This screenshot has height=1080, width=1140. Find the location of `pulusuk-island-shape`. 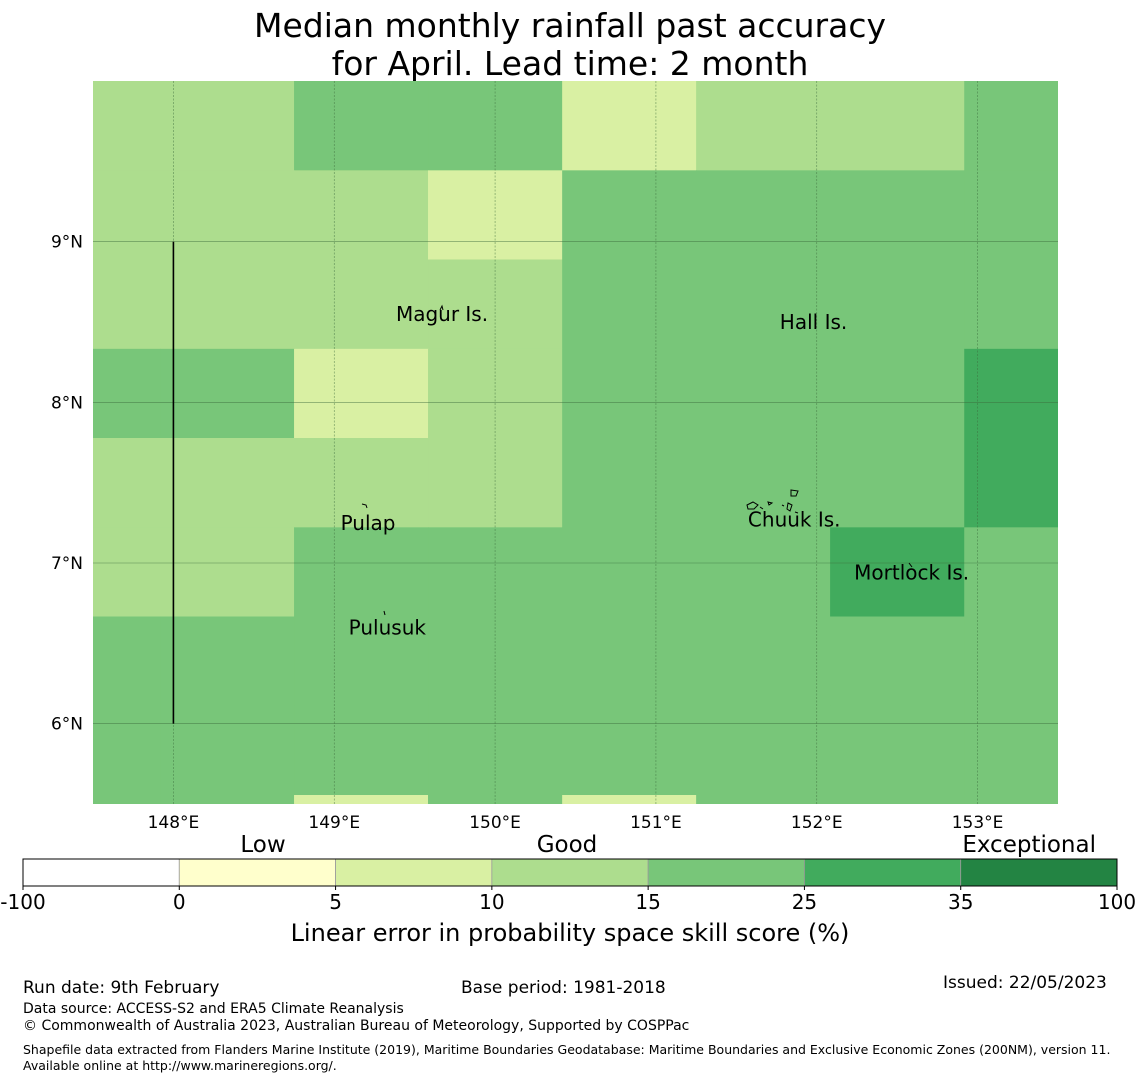

pulusuk-island-shape is located at coordinates (384, 613).